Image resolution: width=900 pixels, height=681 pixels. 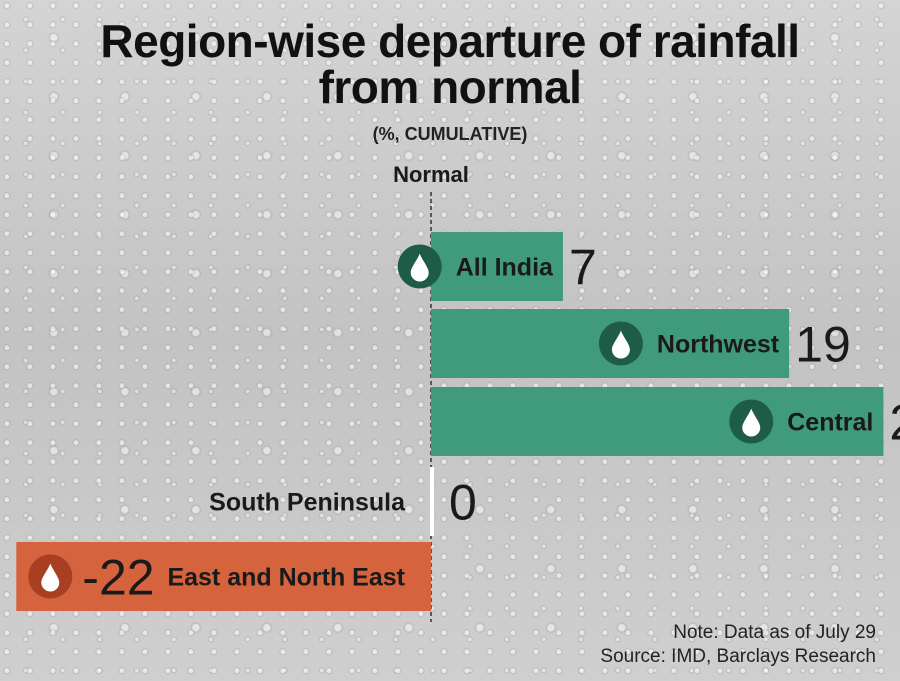 I want to click on source-text: Source: IMD, Barclays Research, so click(x=738, y=656).